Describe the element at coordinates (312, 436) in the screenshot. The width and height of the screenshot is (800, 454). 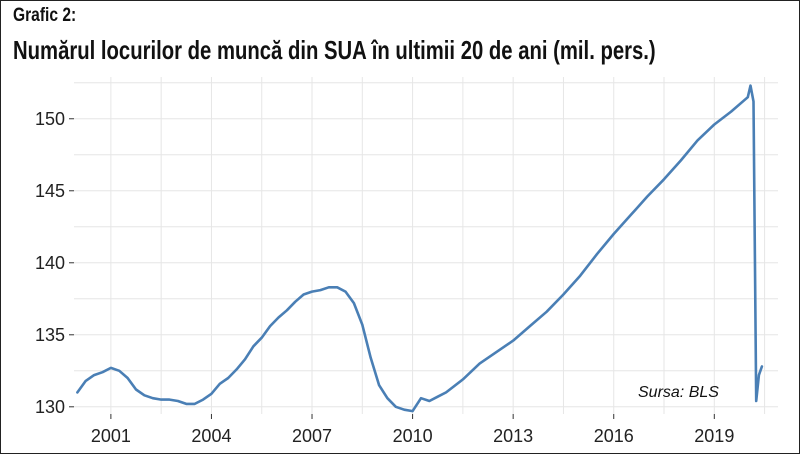
I see `x-tick-label: 2007` at that location.